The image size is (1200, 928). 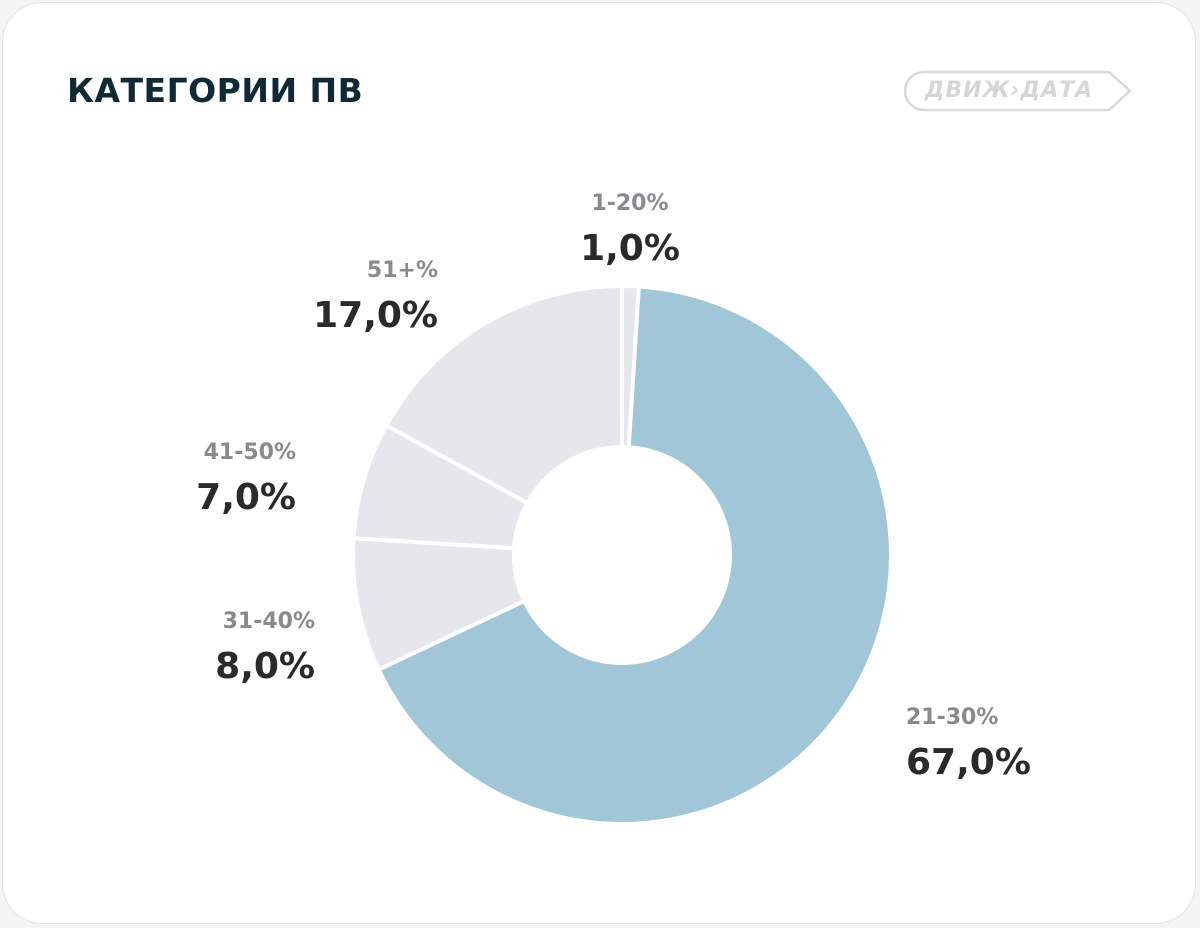 I want to click on slice-category-label: 1-20%, so click(x=629, y=203).